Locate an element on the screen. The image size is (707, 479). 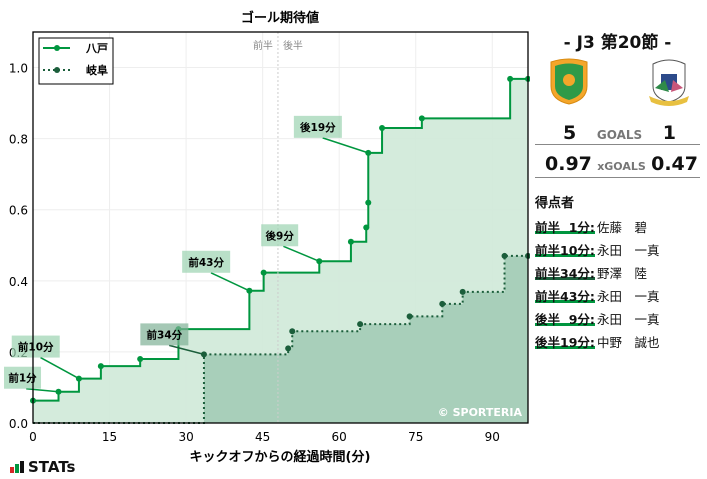
goal-annotation: 前1分 is located at coordinates (22, 378).